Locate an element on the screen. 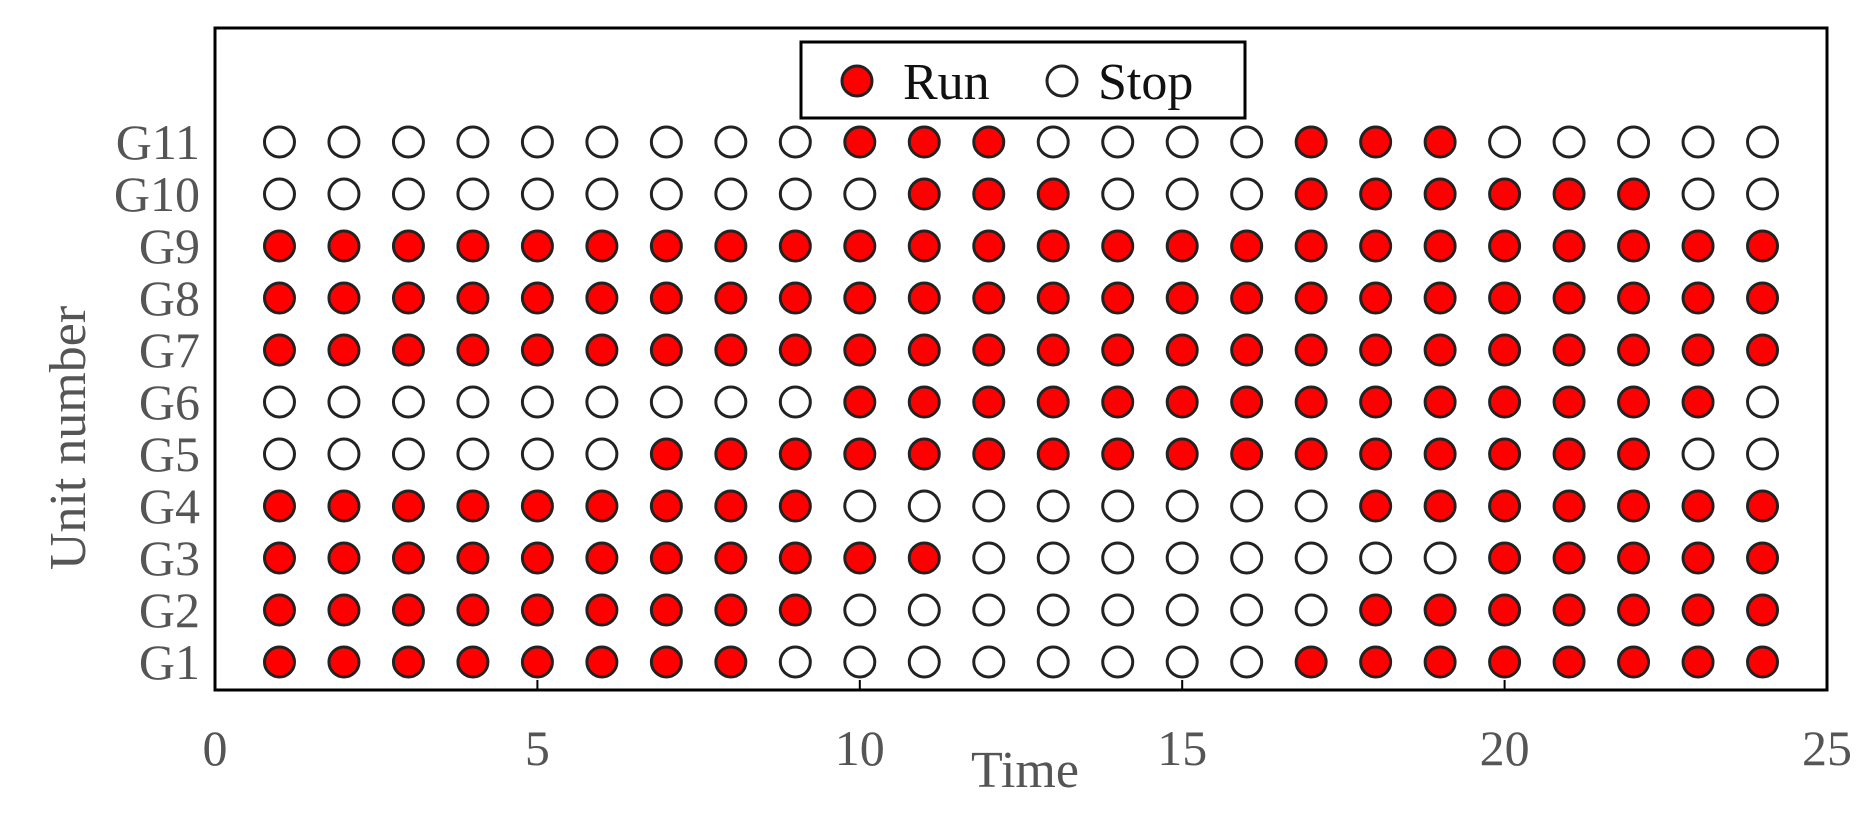 This screenshot has width=1873, height=823. status-marker-g7-t4-run is located at coordinates (473, 350).